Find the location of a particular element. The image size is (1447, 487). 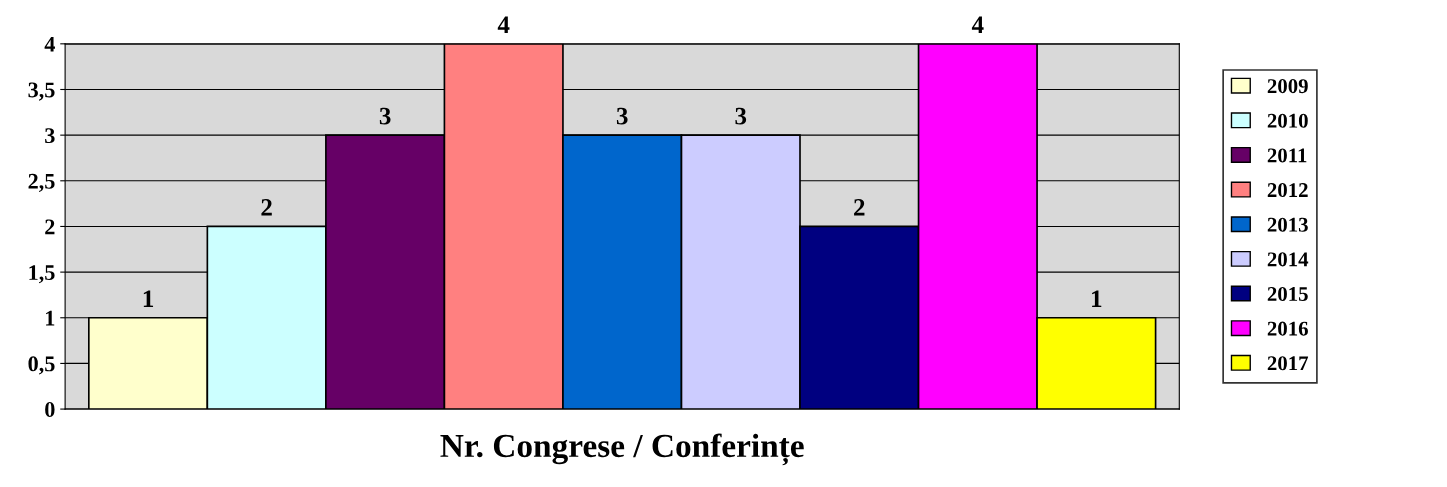

y-tick-label: 0 is located at coordinates (50, 410).